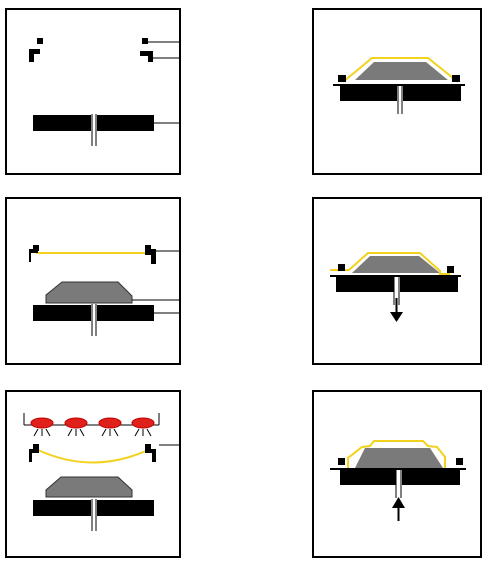 The height and width of the screenshot is (562, 487). I want to click on panel-5-content, so click(395, 287).